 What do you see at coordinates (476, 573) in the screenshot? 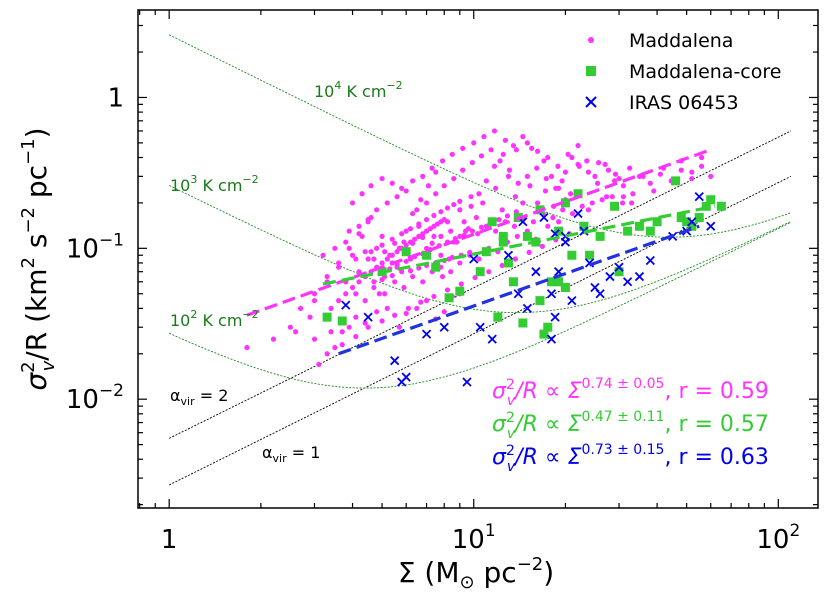
I see `x-axis-label: Σ (M⊙ pc−2)` at bounding box center [476, 573].